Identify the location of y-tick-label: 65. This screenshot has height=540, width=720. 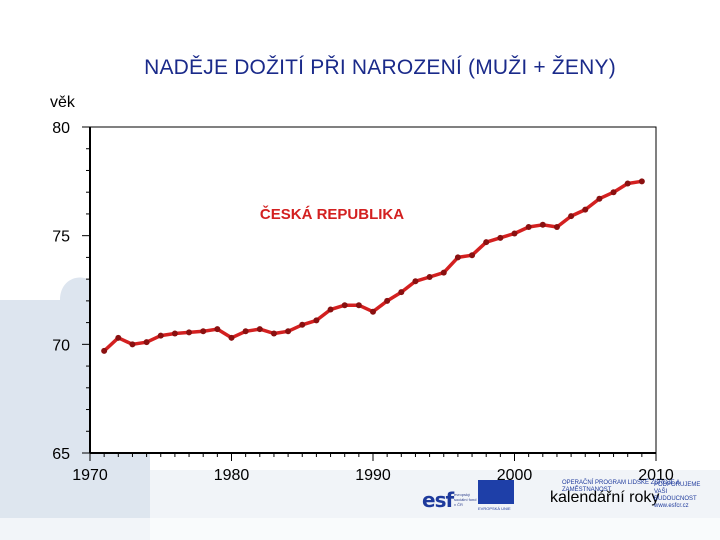
(61, 454).